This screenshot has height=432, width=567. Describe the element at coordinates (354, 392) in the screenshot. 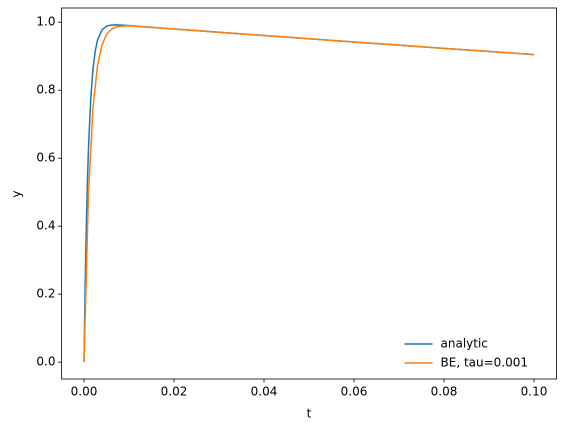

I see `x-tick-label: 0.06` at that location.